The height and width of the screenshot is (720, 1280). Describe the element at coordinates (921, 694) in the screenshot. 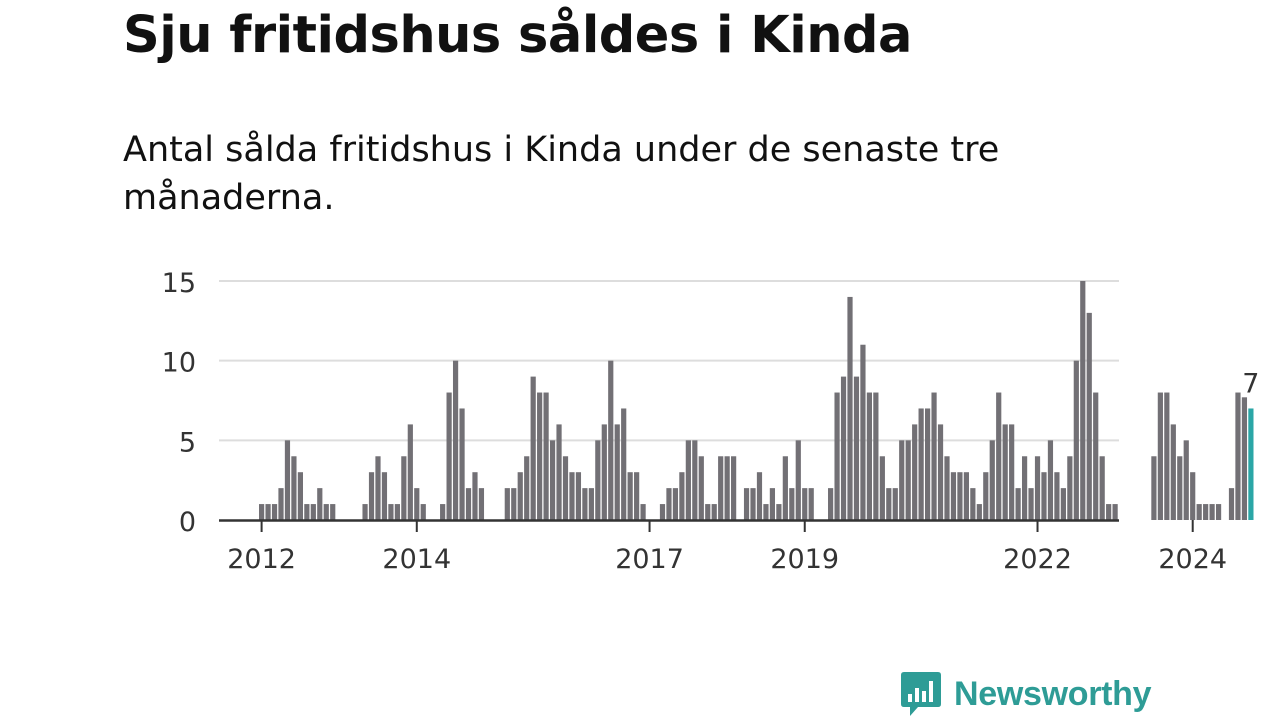

I see `newsworthy-logo-icon` at that location.